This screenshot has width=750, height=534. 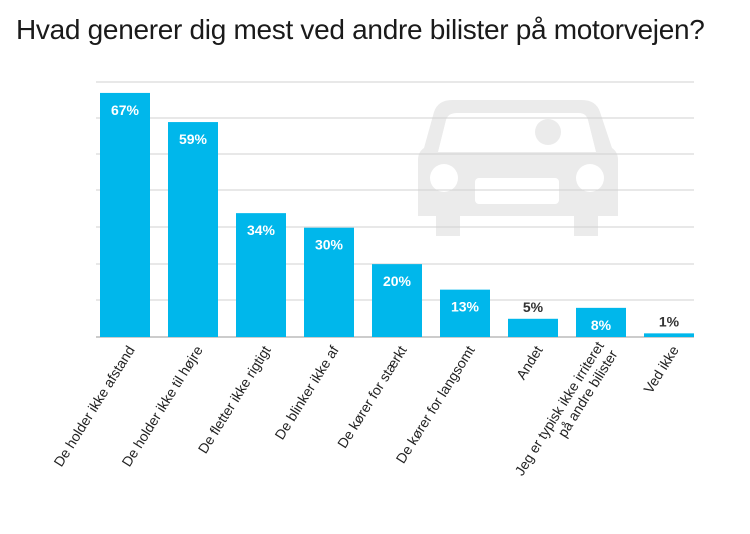 I want to click on category-label: De blinker ikke af, so click(x=306, y=393).